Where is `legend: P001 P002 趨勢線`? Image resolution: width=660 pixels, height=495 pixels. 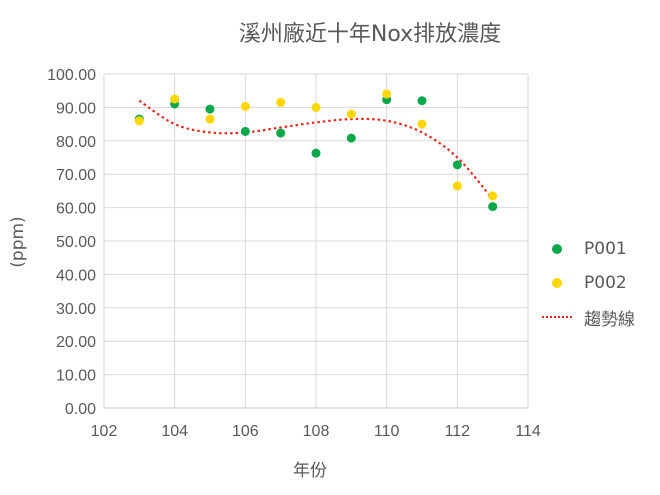 legend: P001 P002 趨勢線 is located at coordinates (588, 283).